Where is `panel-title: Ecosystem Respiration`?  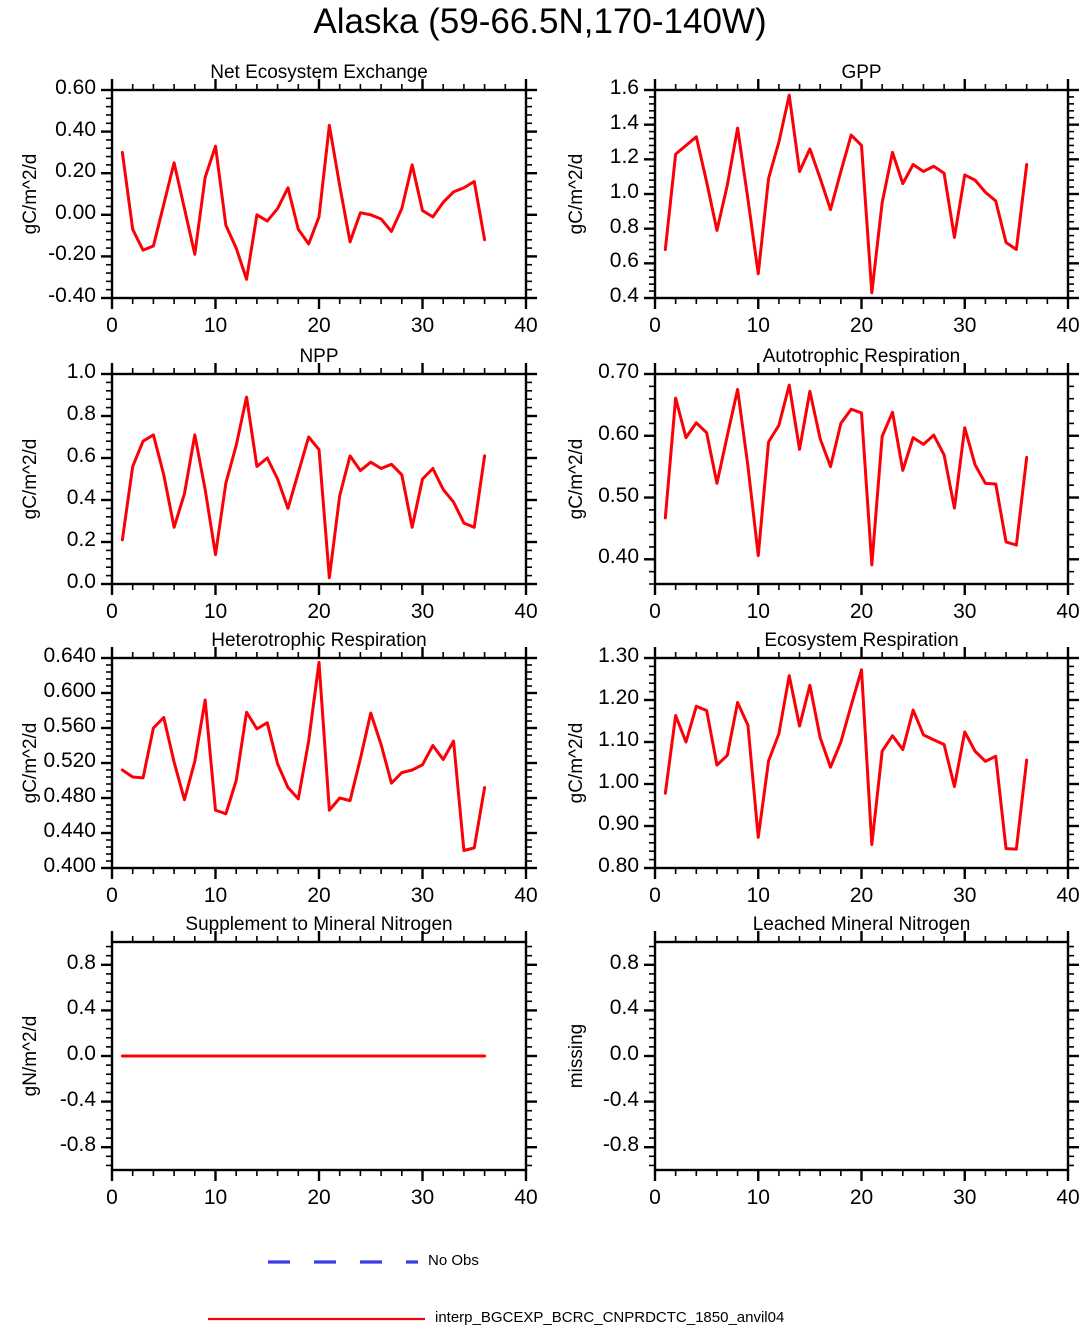
panel-title: Ecosystem Respiration is located at coordinates (861, 640).